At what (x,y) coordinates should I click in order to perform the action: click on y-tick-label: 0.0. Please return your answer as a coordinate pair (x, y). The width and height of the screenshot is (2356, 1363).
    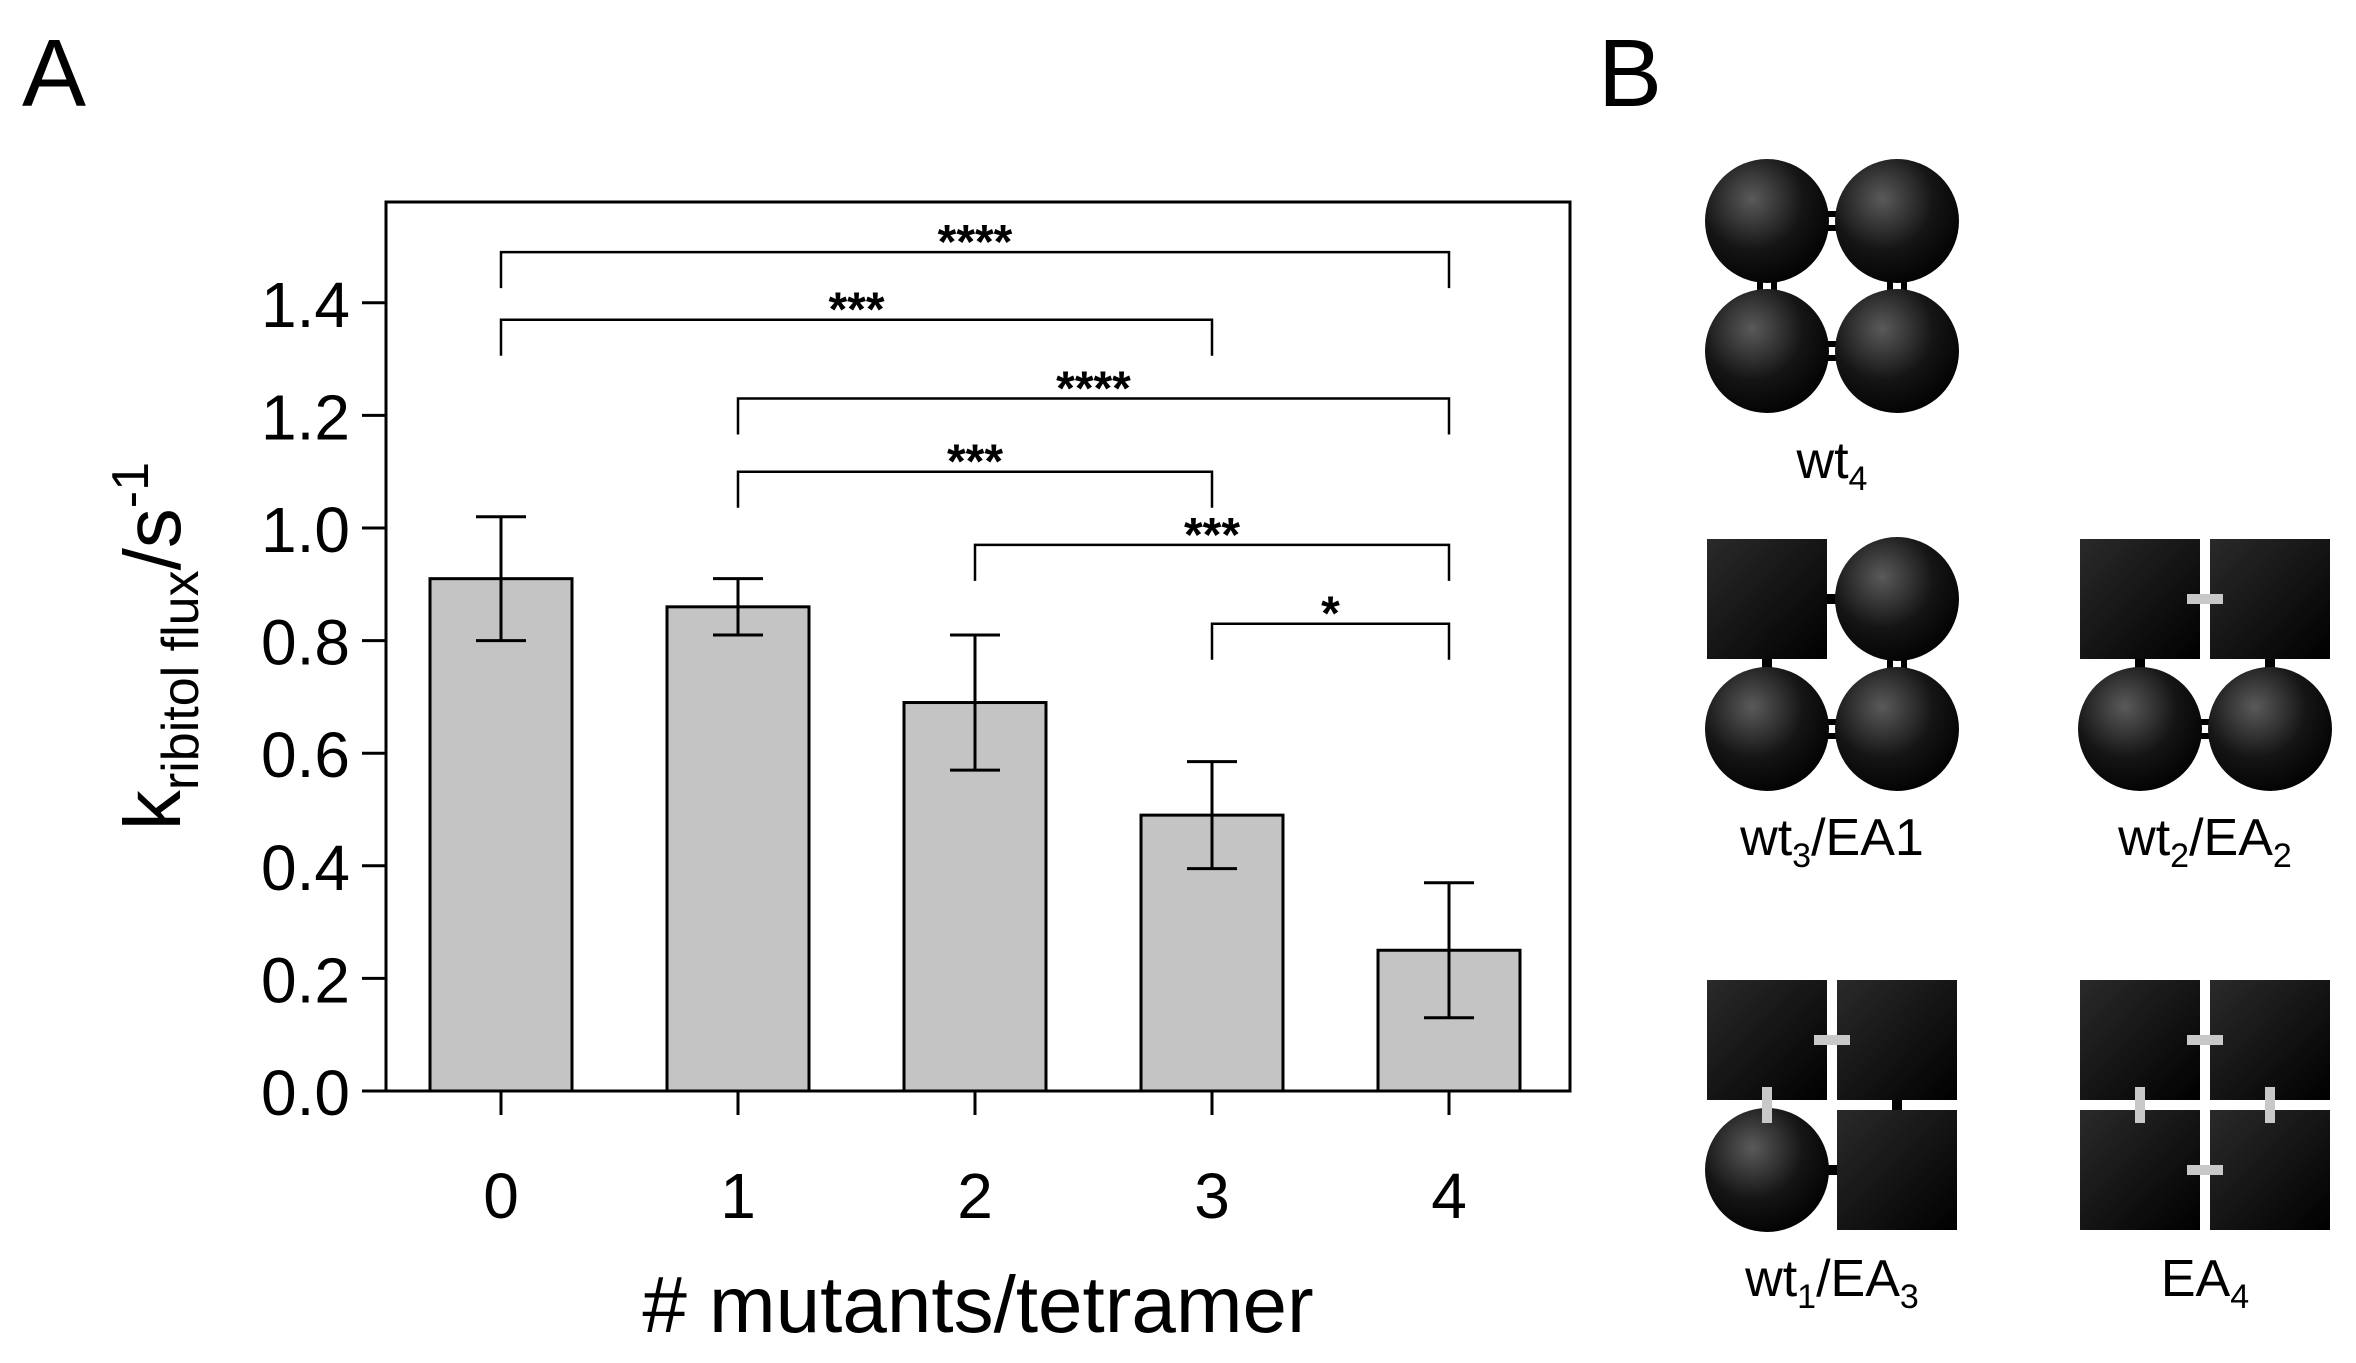
    Looking at the image, I should click on (305, 1093).